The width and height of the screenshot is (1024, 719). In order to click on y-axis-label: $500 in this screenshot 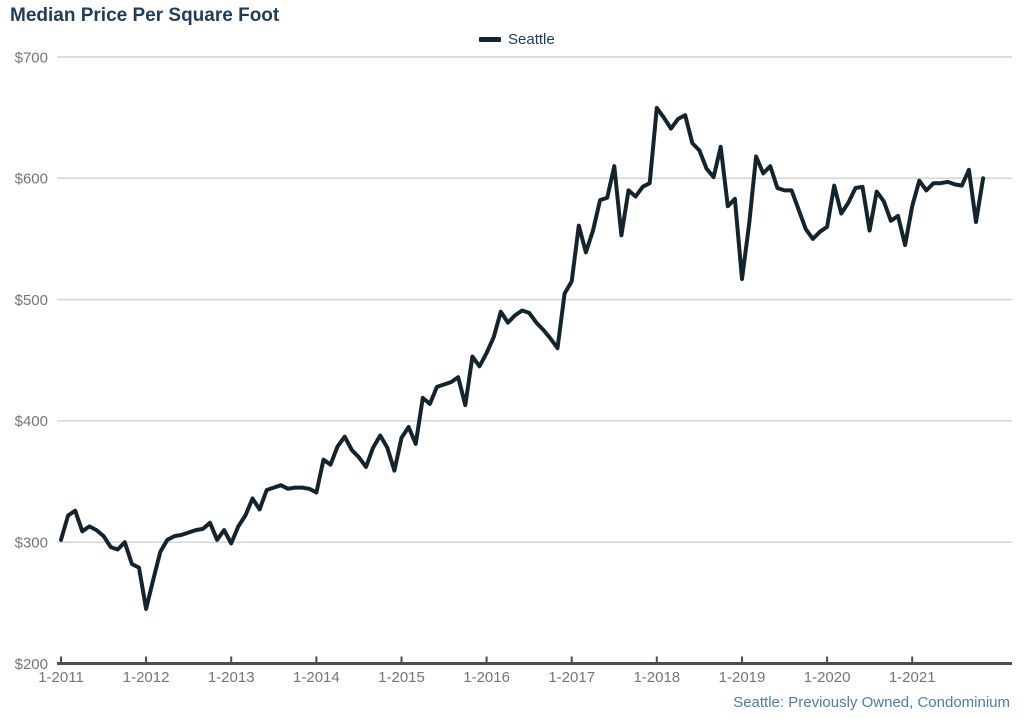, I will do `click(31, 300)`.